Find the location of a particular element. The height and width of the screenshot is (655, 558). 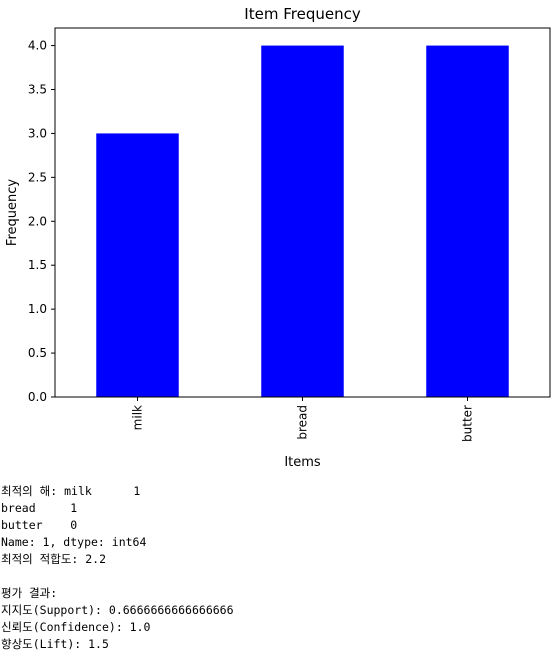

x-tick-label: butter is located at coordinates (468, 423).